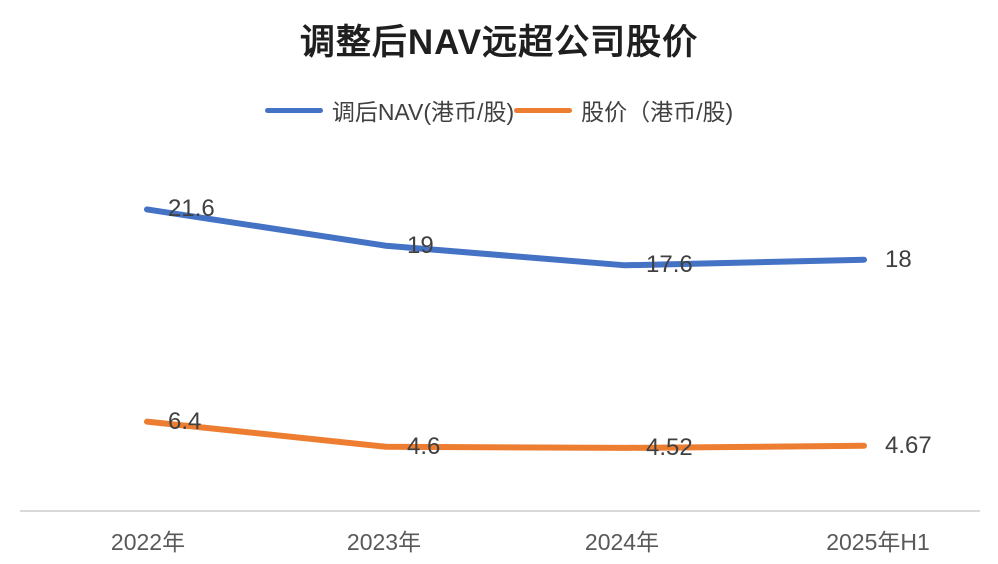 Image resolution: width=998 pixels, height=564 pixels. I want to click on price-line, so click(505, 434).